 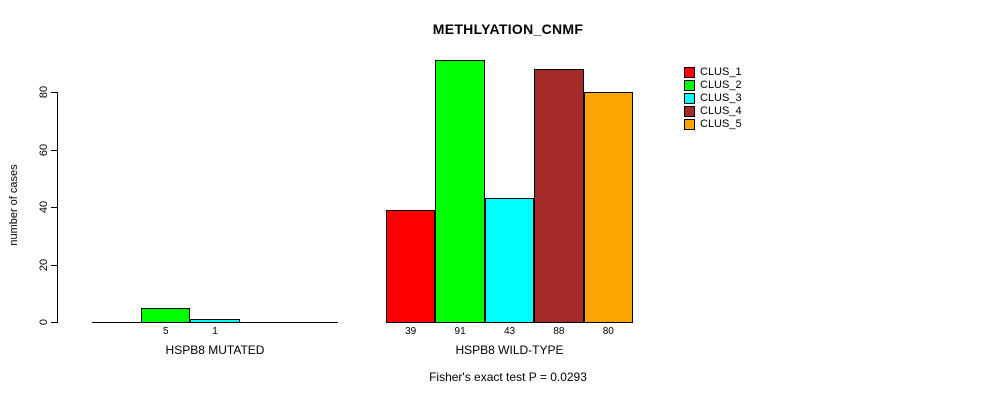 What do you see at coordinates (721, 98) in the screenshot?
I see `legend-item-label: CLUS_3` at bounding box center [721, 98].